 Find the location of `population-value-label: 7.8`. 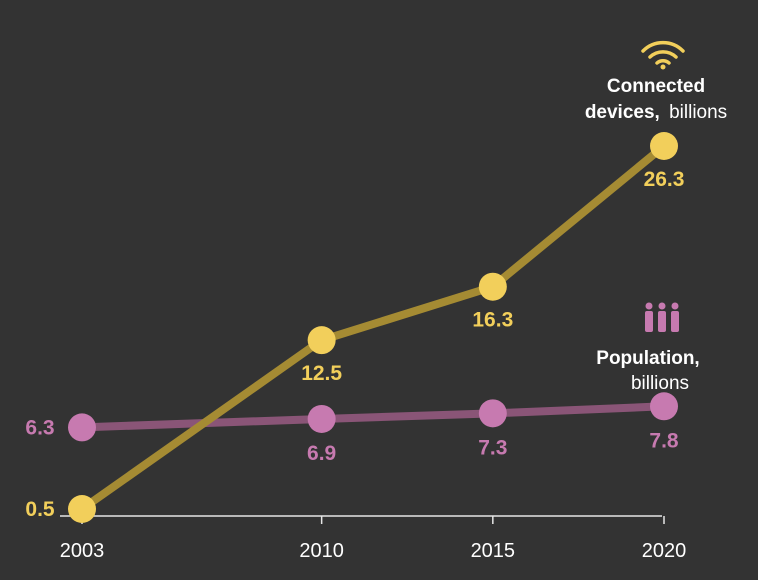

population-value-label: 7.8 is located at coordinates (664, 440).